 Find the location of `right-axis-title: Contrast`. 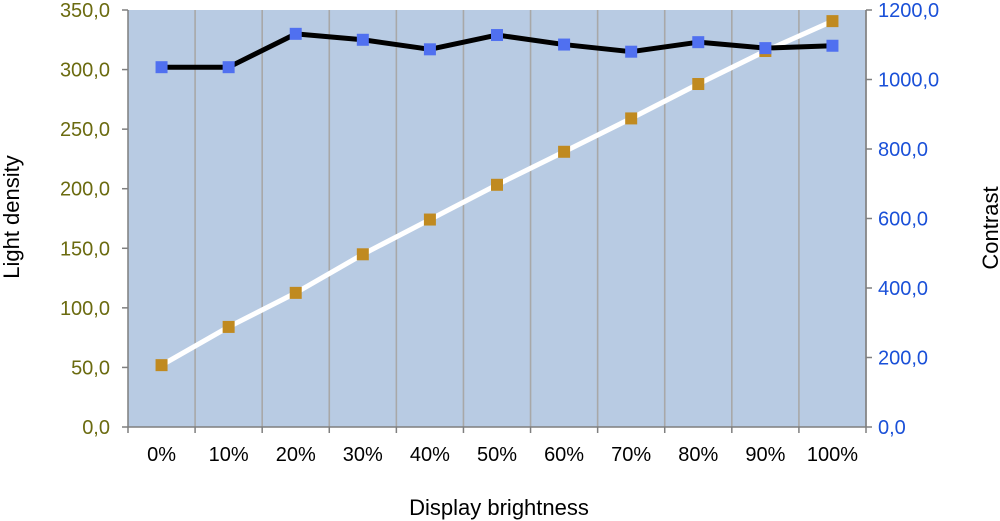

right-axis-title: Contrast is located at coordinates (989, 227).